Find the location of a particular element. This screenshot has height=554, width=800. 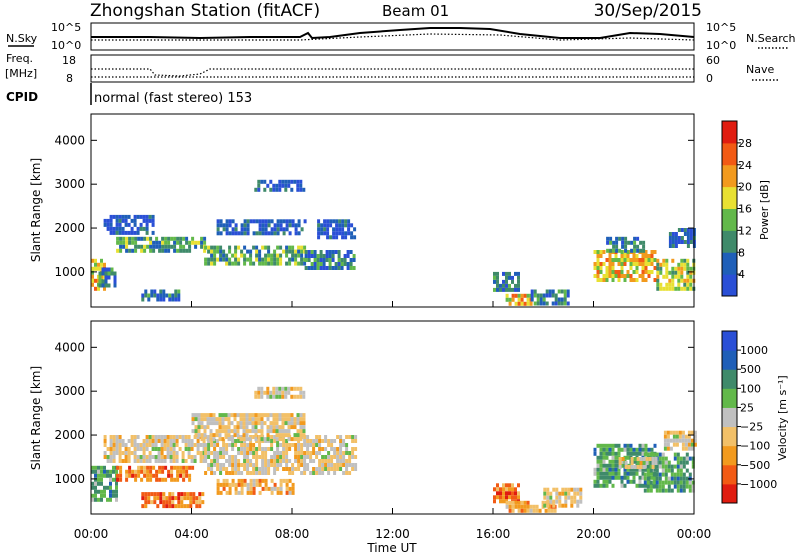

xtick-label: 00:00 is located at coordinates (694, 534).